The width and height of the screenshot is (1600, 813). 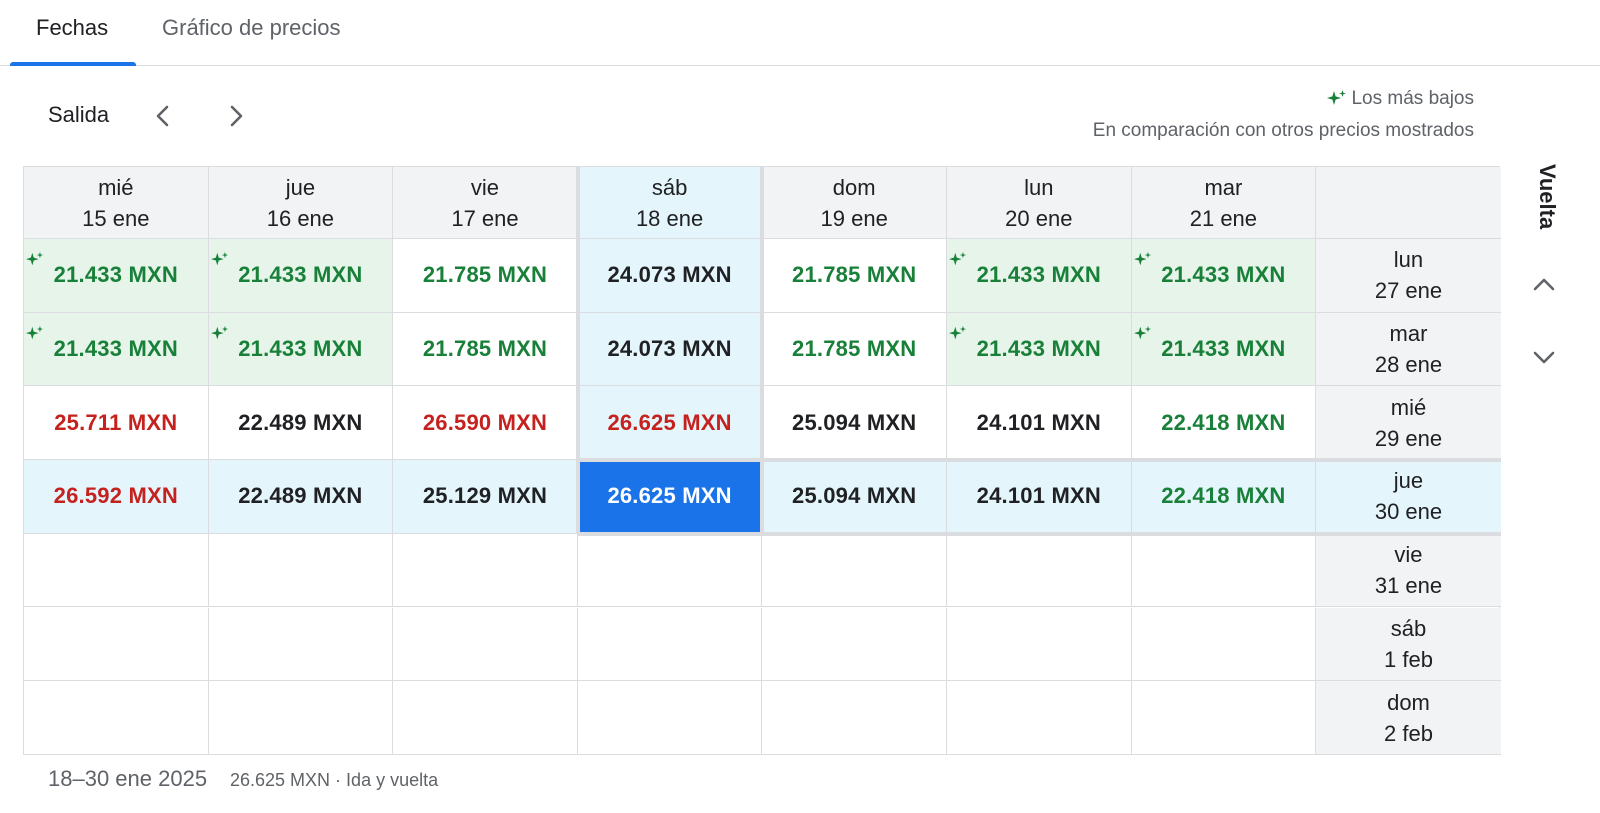 I want to click on price-cell: 25.129 MXN, so click(x=485, y=497).